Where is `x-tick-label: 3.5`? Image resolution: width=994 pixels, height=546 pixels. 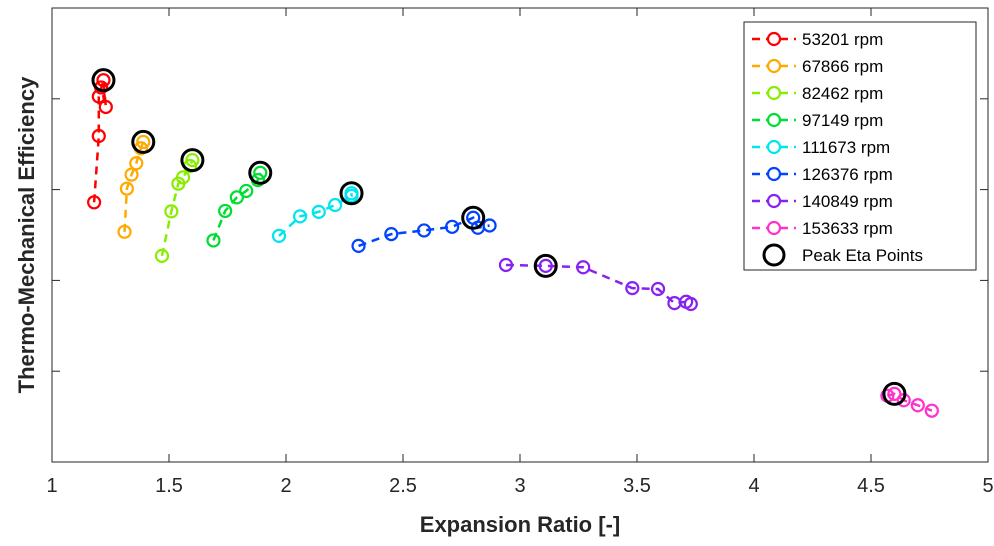 x-tick-label: 3.5 is located at coordinates (637, 486).